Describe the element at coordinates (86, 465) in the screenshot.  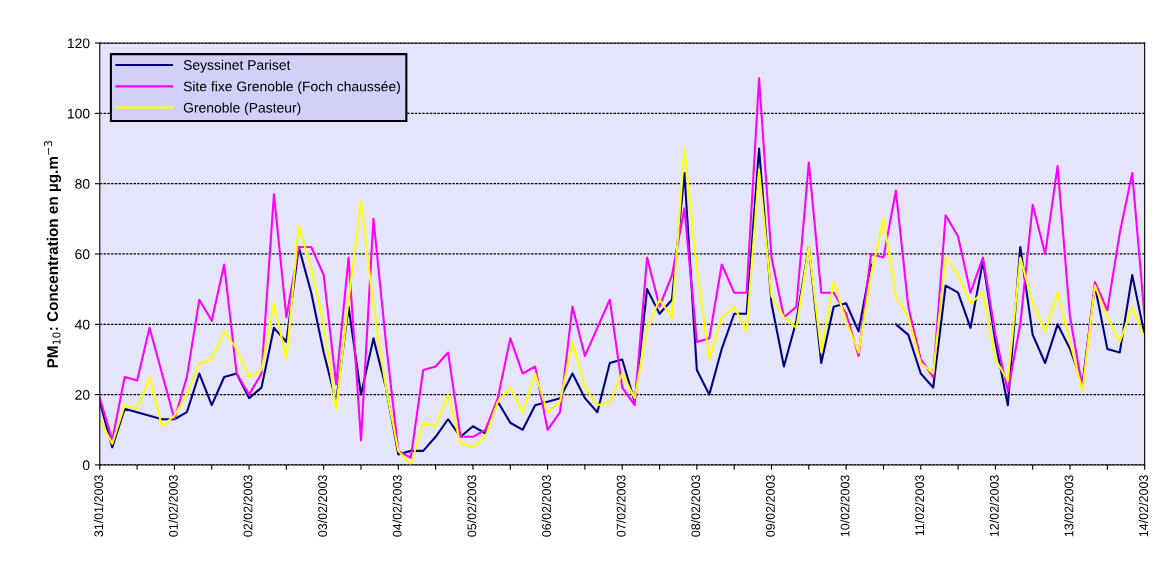
I see `y-tick-label: 0` at that location.